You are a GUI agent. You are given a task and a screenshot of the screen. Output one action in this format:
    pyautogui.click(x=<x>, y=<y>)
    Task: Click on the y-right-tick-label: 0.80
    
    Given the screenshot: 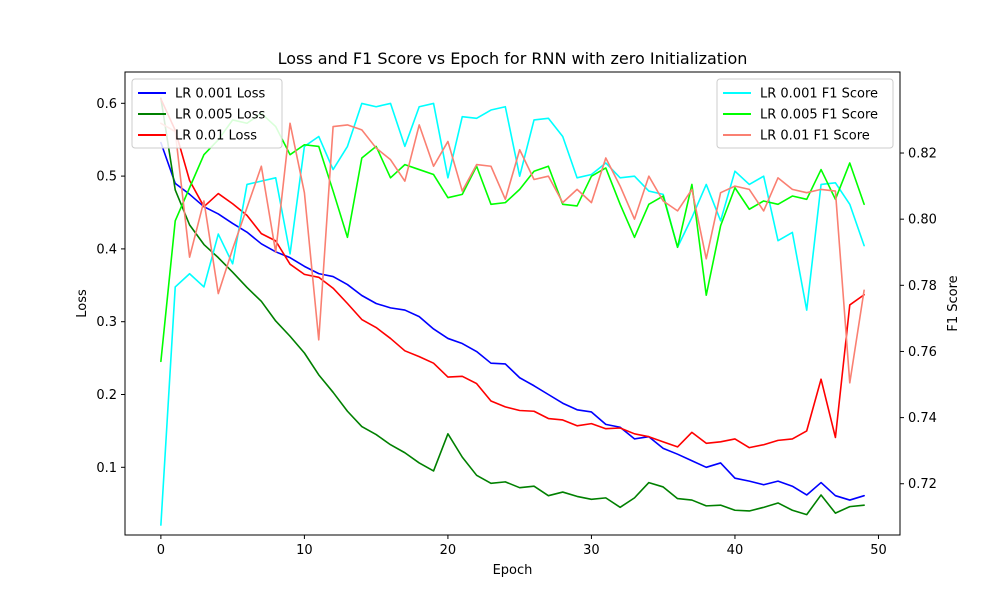 What is the action you would take?
    pyautogui.click(x=922, y=220)
    